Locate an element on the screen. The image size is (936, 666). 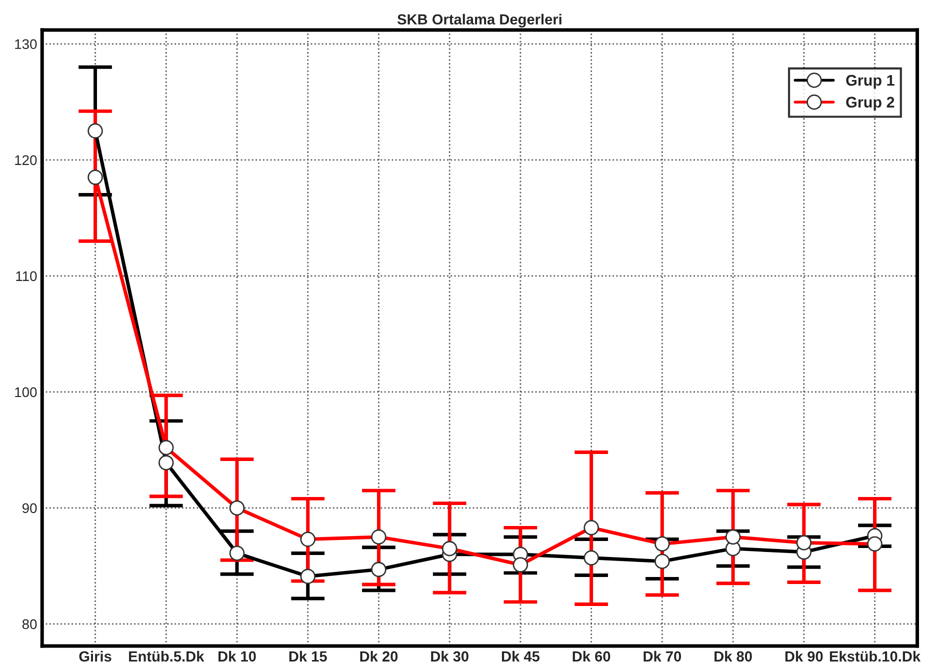
x-tick-label: Entüb.5.Dk is located at coordinates (166, 656).